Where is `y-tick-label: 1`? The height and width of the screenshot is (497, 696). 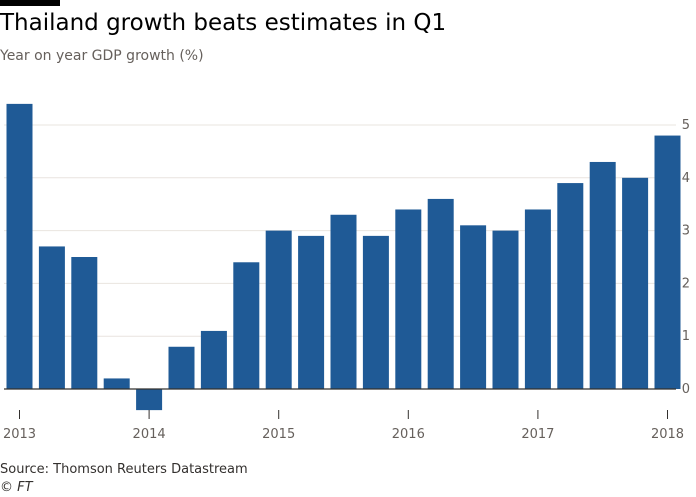 y-tick-label: 1 is located at coordinates (686, 336).